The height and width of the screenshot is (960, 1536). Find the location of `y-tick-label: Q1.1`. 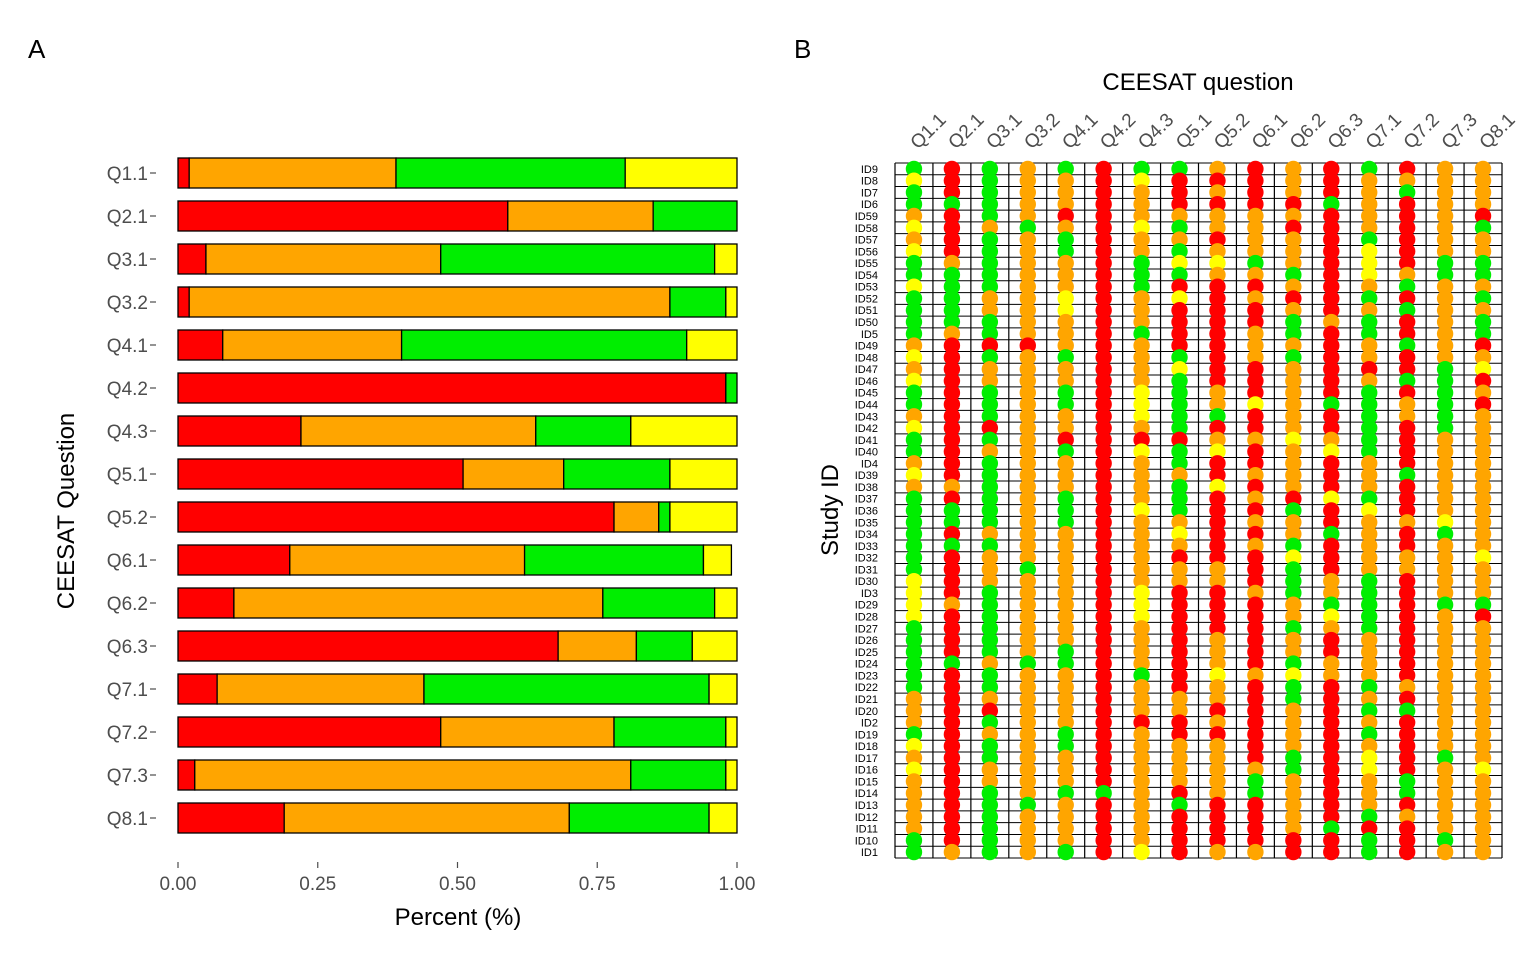

y-tick-label: Q1.1 is located at coordinates (127, 174).